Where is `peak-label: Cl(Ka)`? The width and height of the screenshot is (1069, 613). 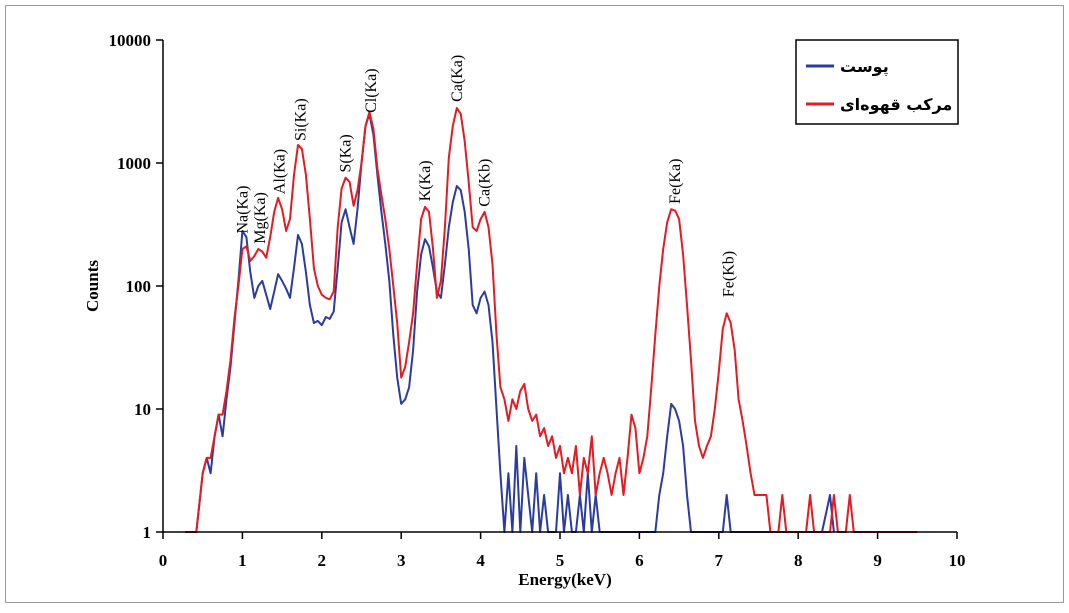 peak-label: Cl(Ka) is located at coordinates (371, 90).